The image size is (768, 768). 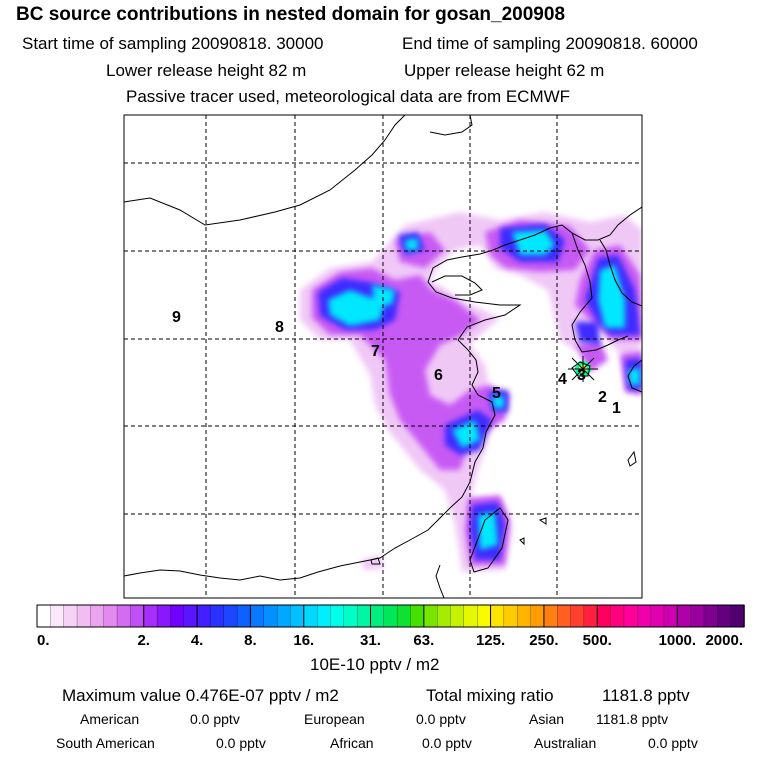 I want to click on upper-release-label: Upper release height 62 m, so click(x=504, y=70).